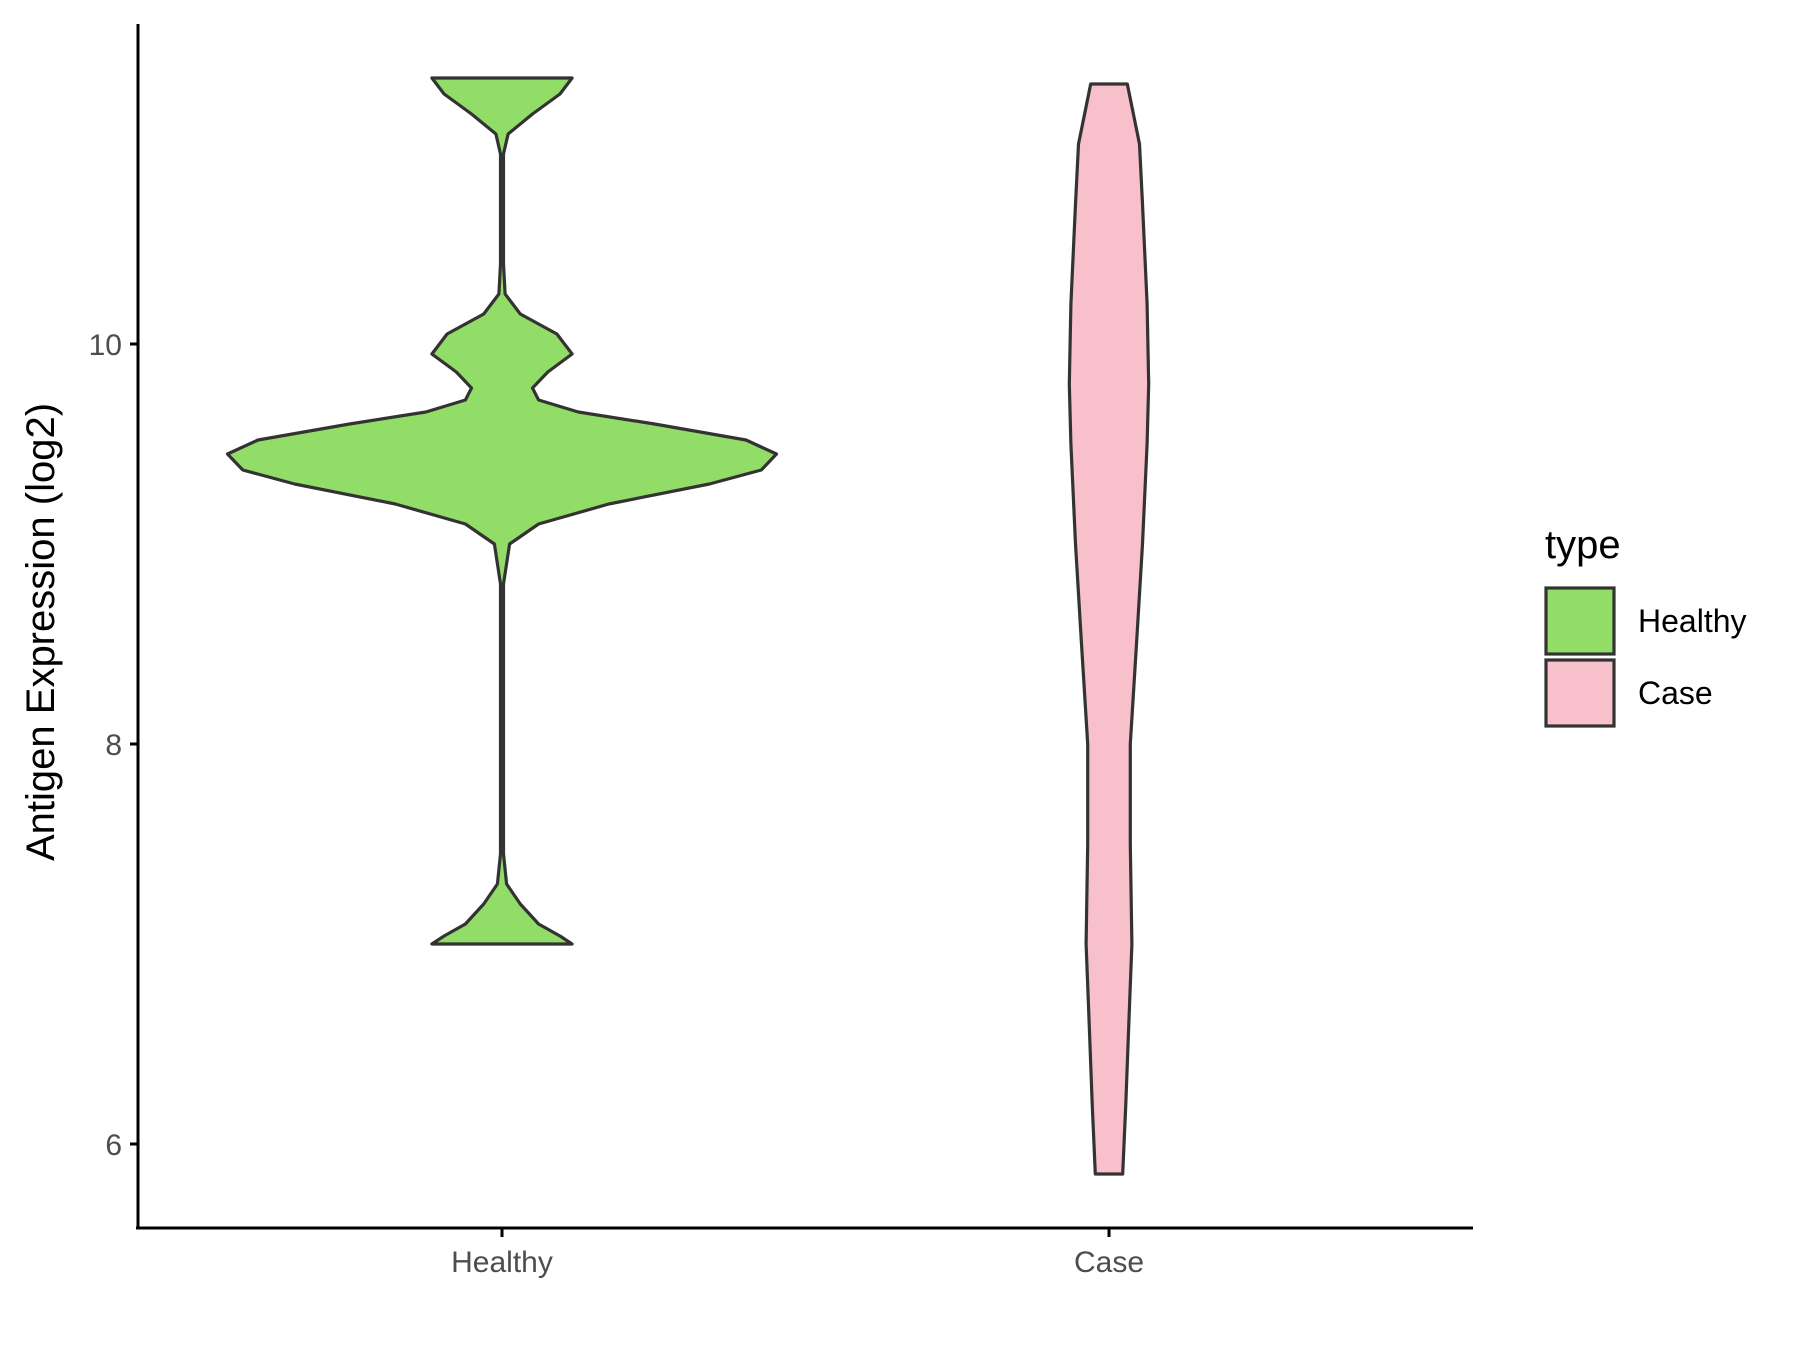  What do you see at coordinates (1692, 621) in the screenshot?
I see `legend-label-healthy: Healthy` at bounding box center [1692, 621].